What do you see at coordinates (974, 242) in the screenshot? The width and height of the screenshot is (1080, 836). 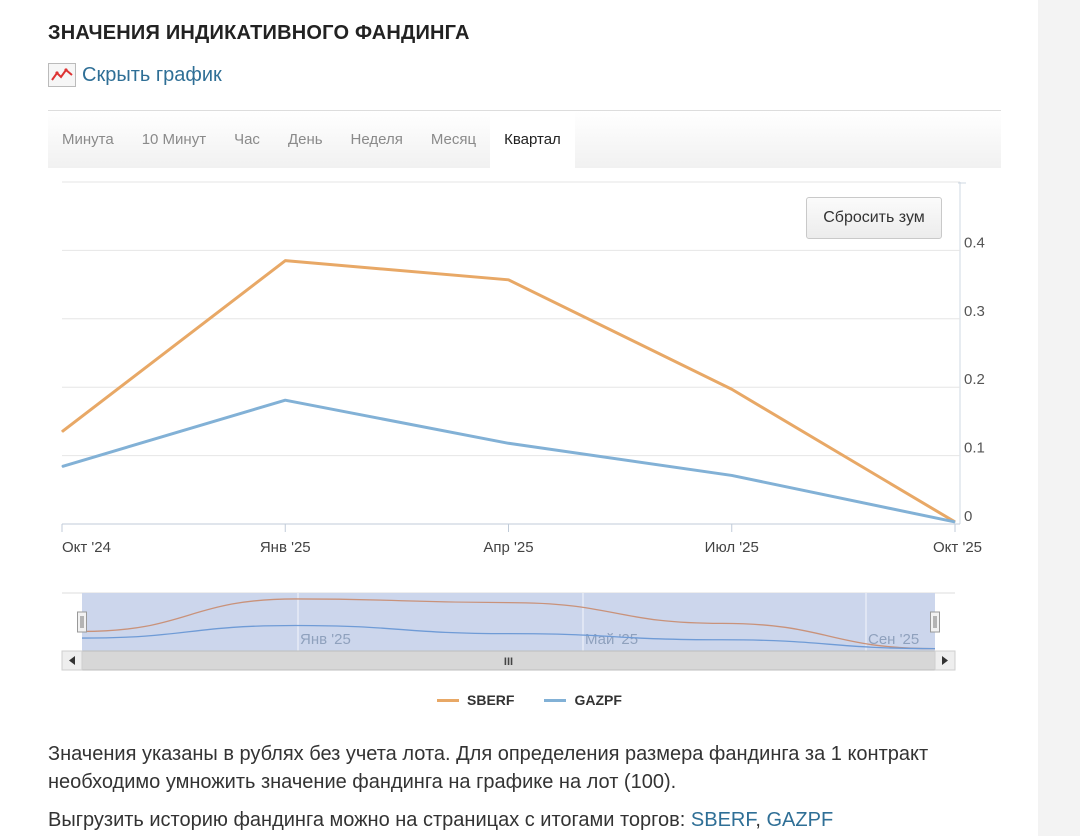 I see `y-tick-label-4: 0.4` at bounding box center [974, 242].